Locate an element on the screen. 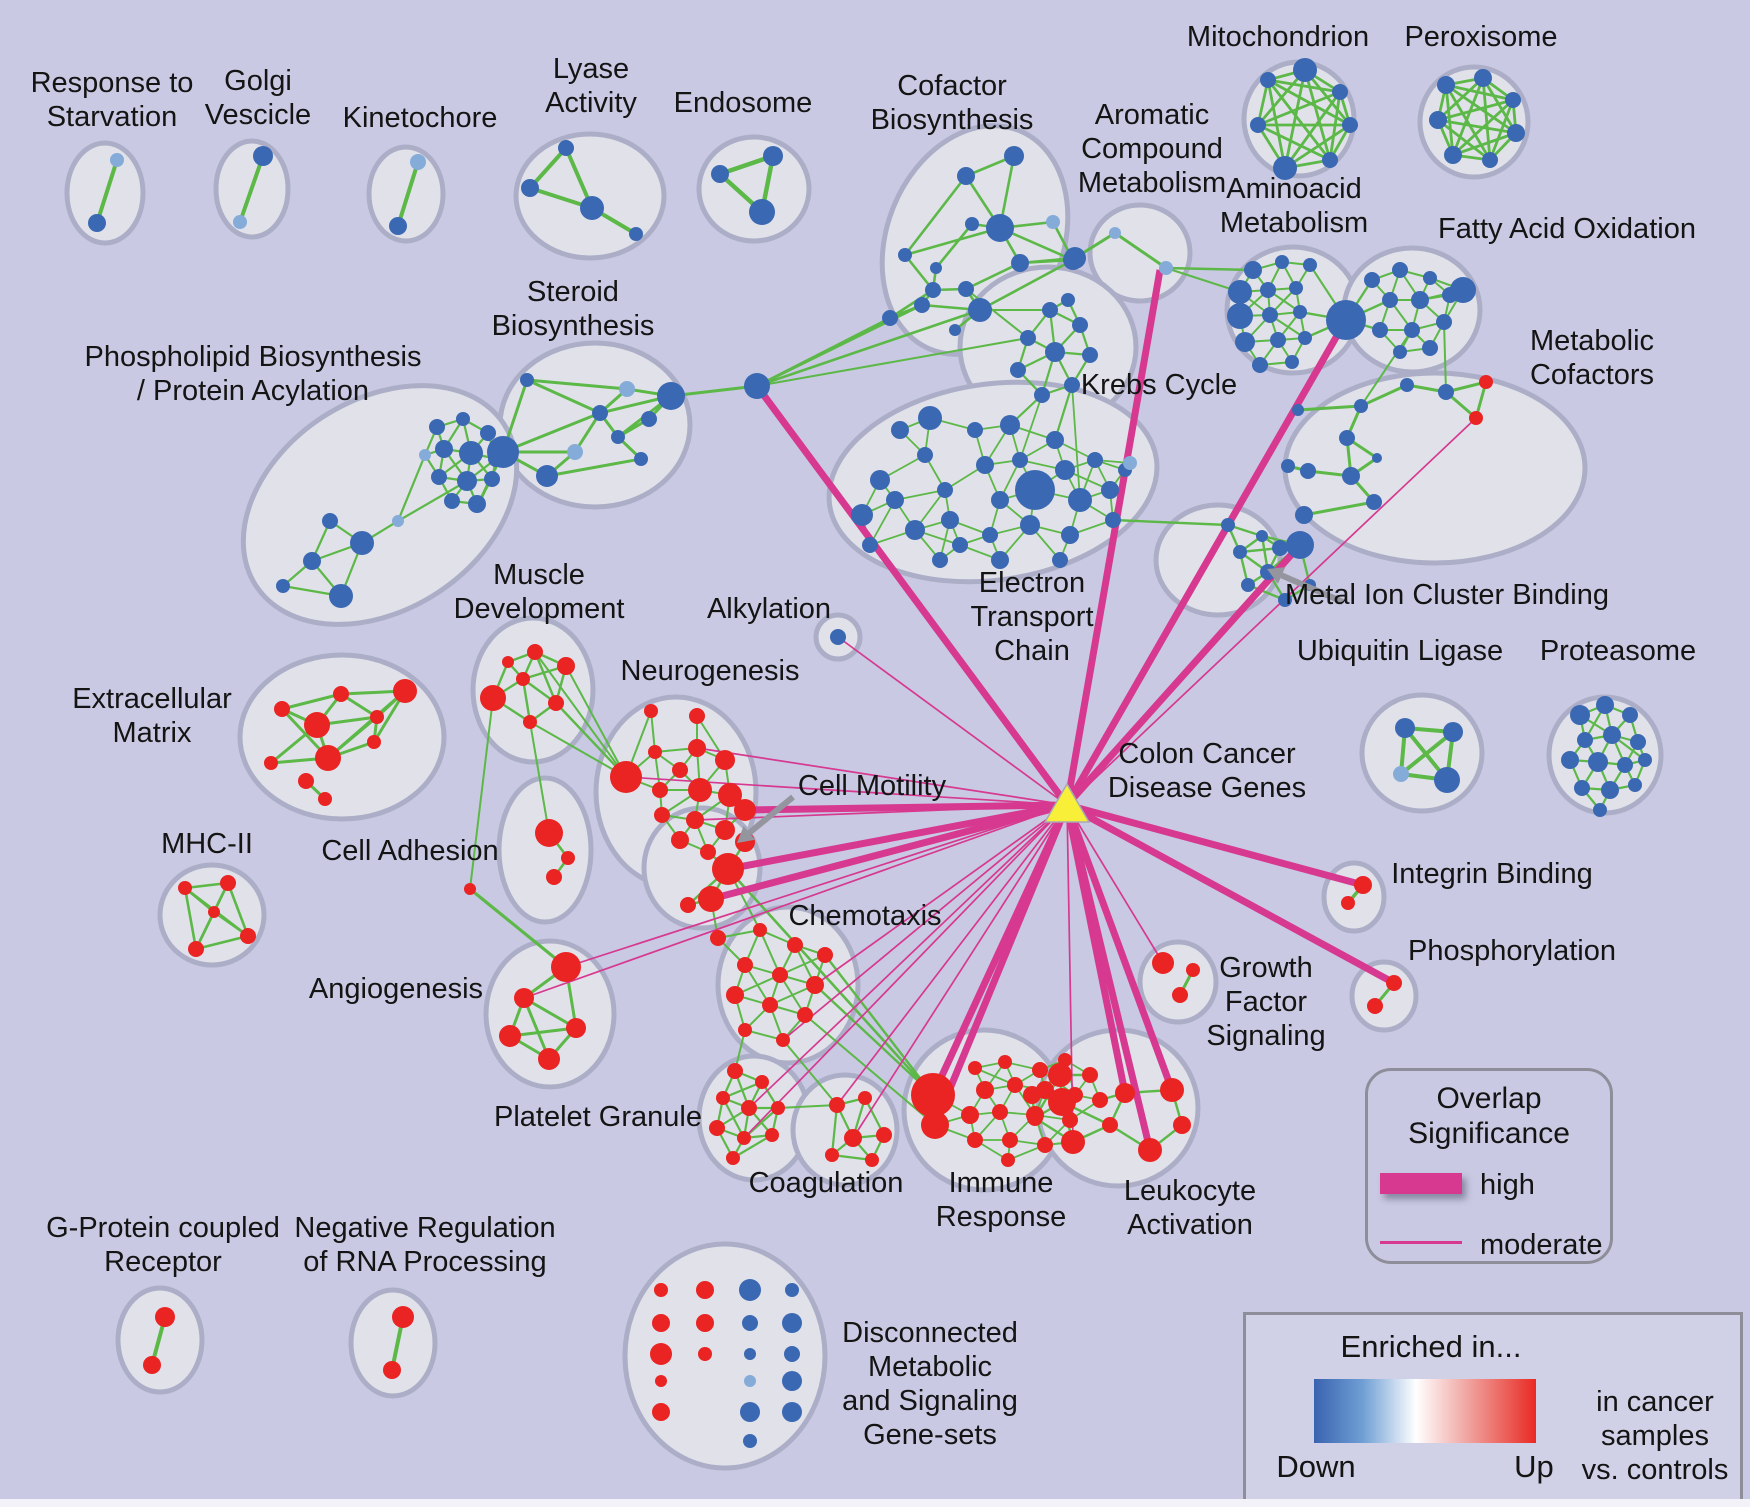 The height and width of the screenshot is (1507, 1750). label-response-starvation: Response to Starvation is located at coordinates (112, 100).